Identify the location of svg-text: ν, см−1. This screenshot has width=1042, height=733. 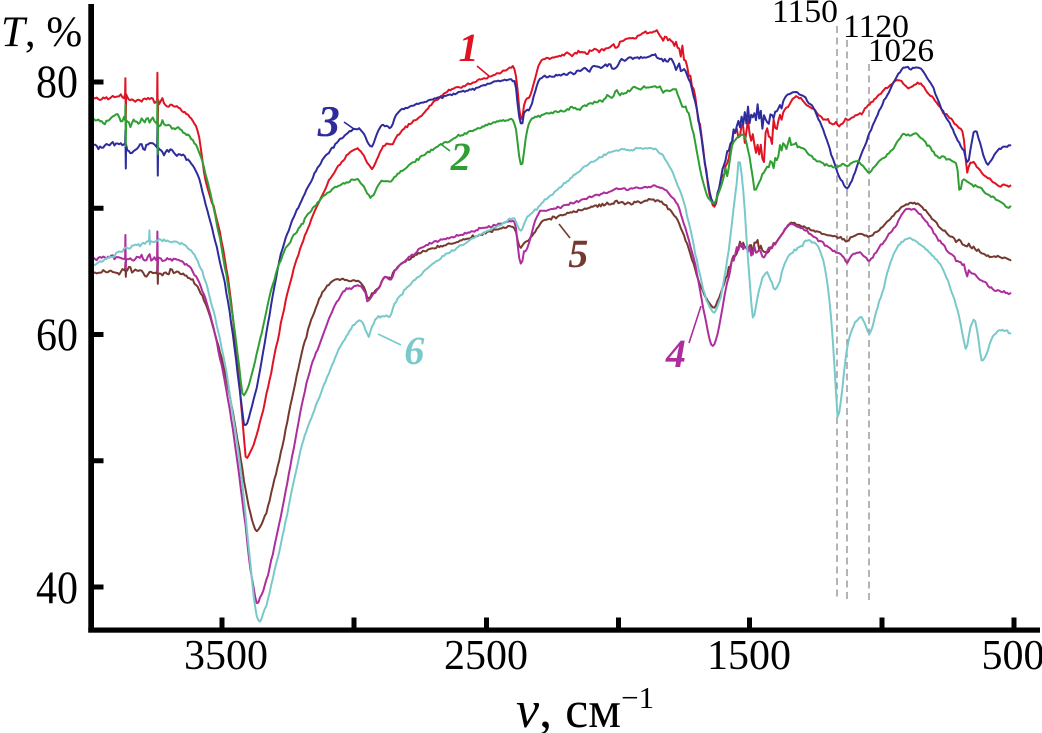
(585, 706).